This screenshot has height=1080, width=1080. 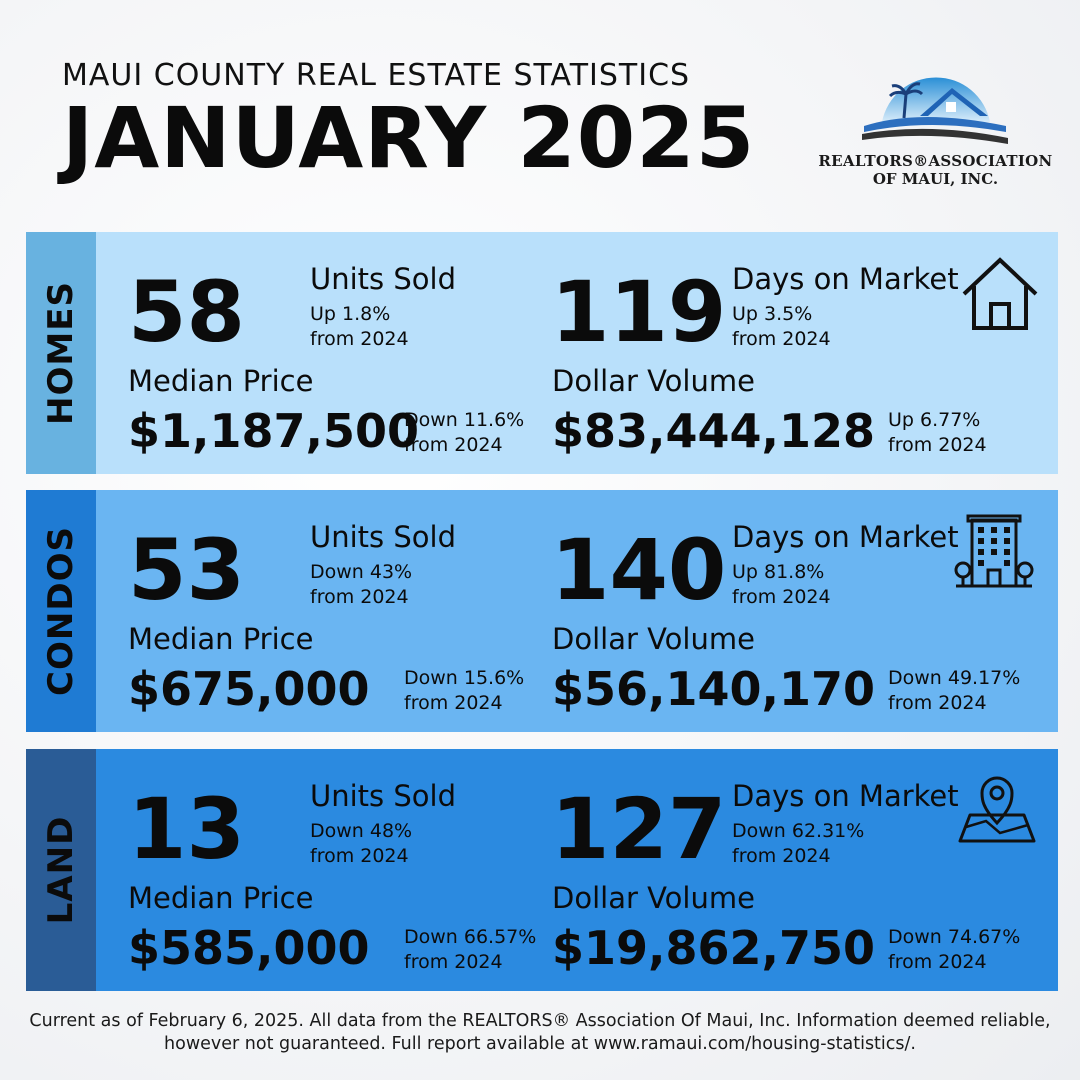 I want to click on days-on-market-value: 119, so click(x=639, y=312).